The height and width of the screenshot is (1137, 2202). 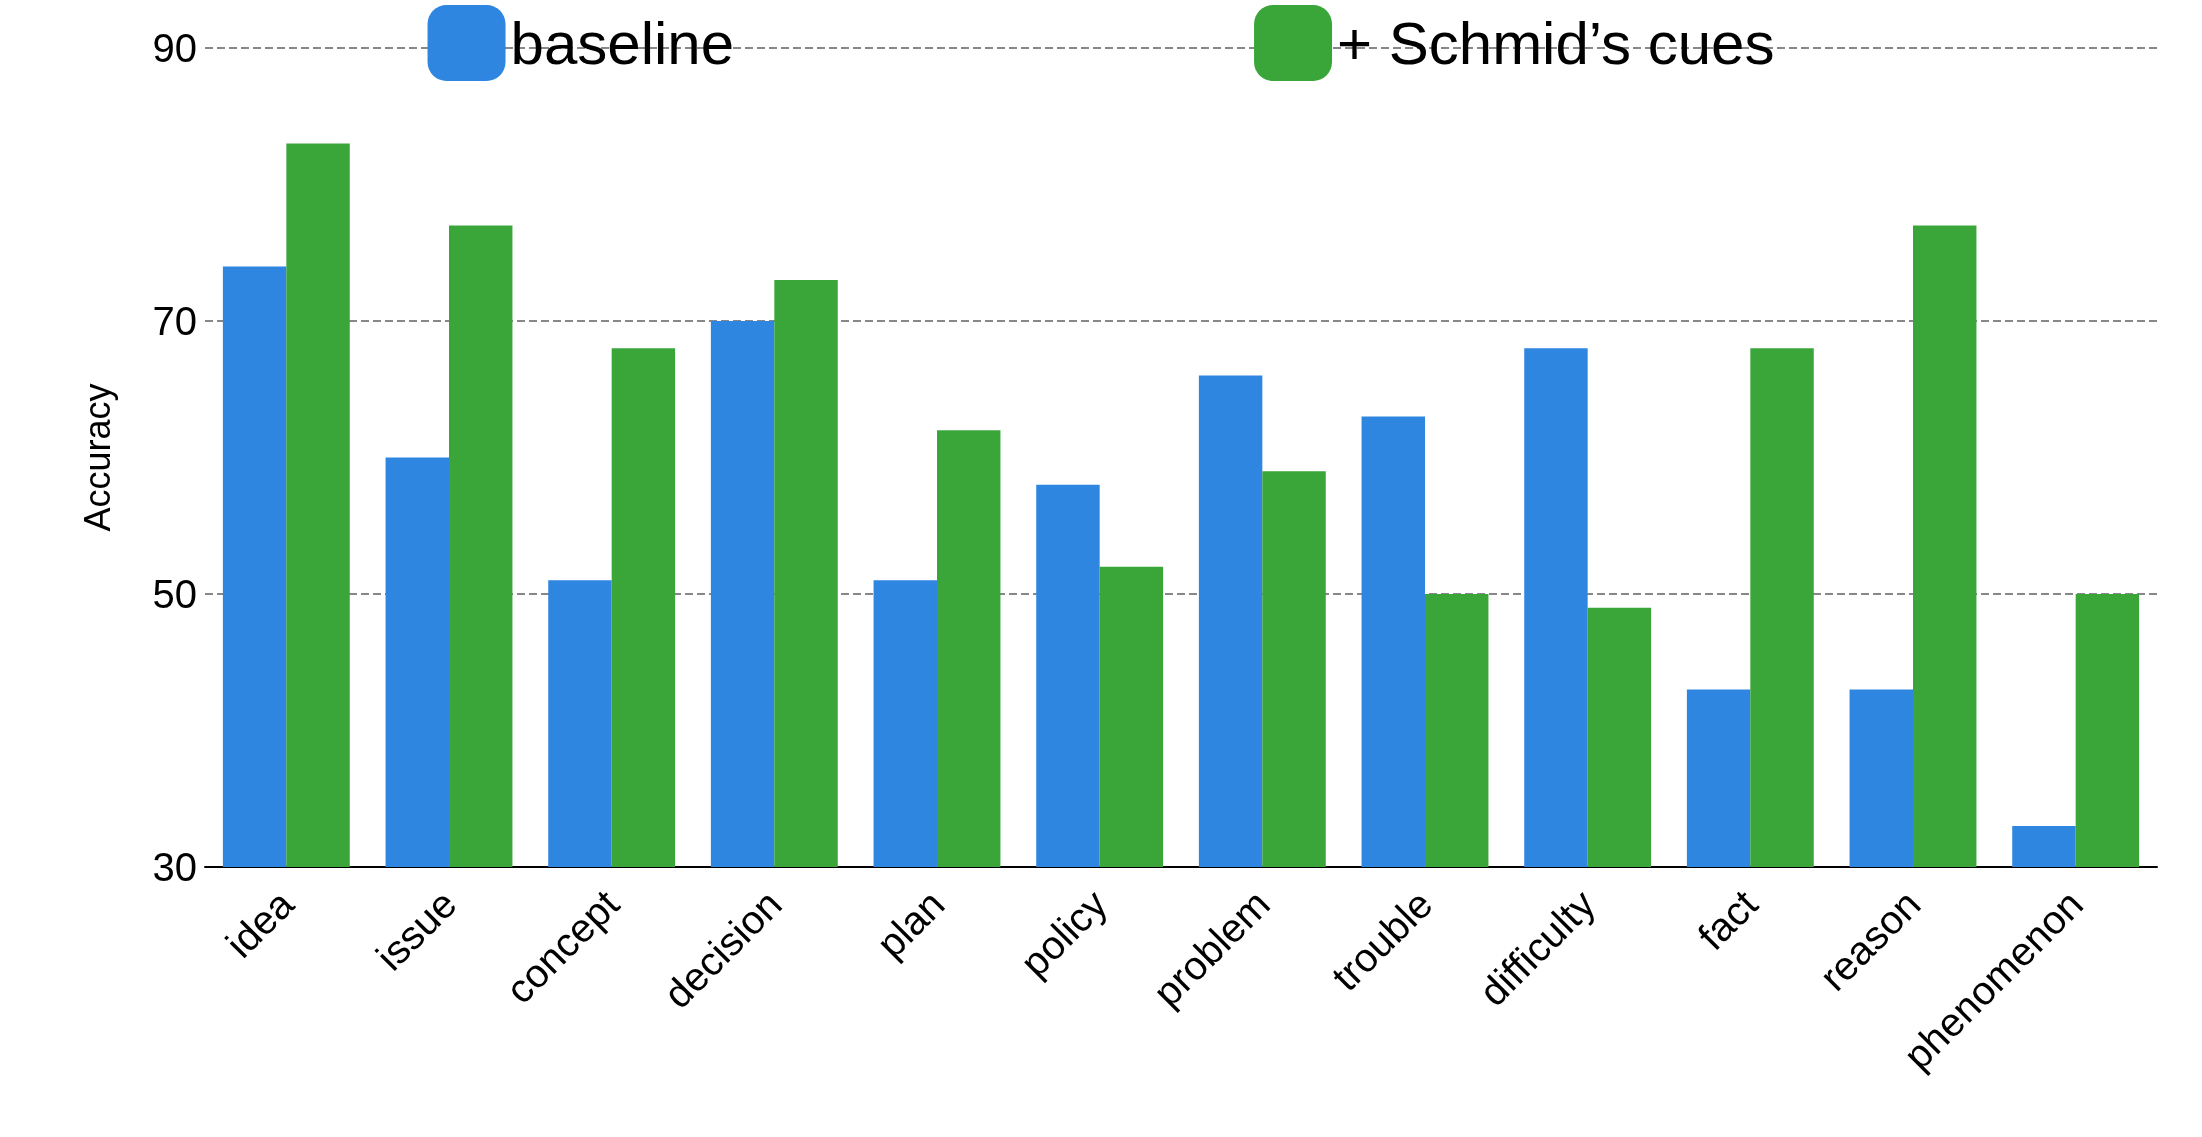 I want to click on y-tick-label: 90, so click(x=174, y=48).